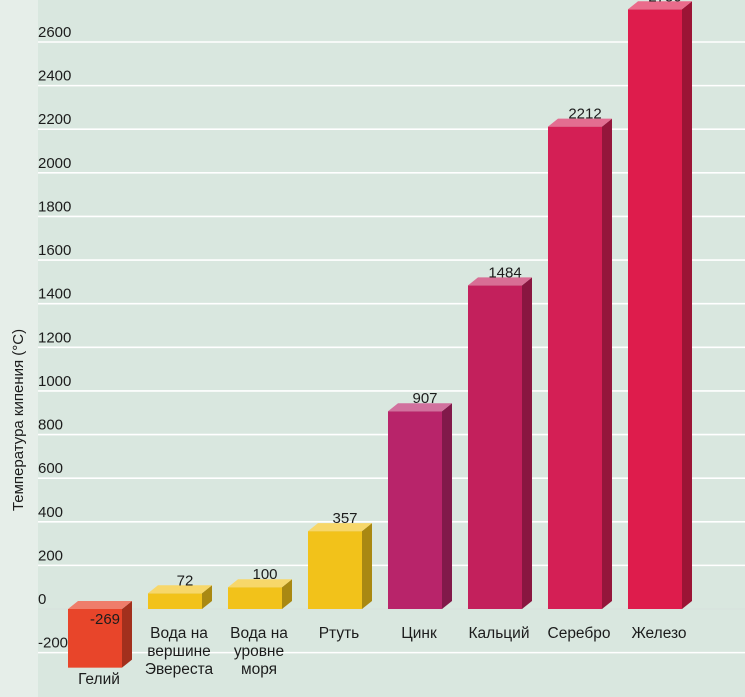 The width and height of the screenshot is (745, 697). I want to click on value-label: 357, so click(344, 518).